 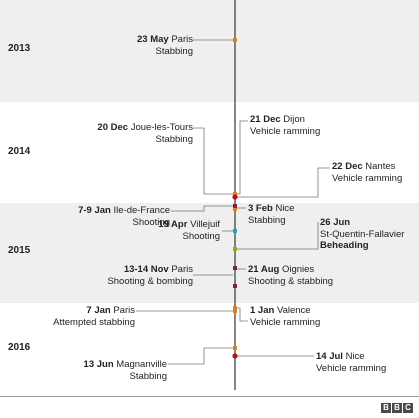 What do you see at coordinates (98, 310) in the screenshot?
I see `event-date: 7 Jan` at bounding box center [98, 310].